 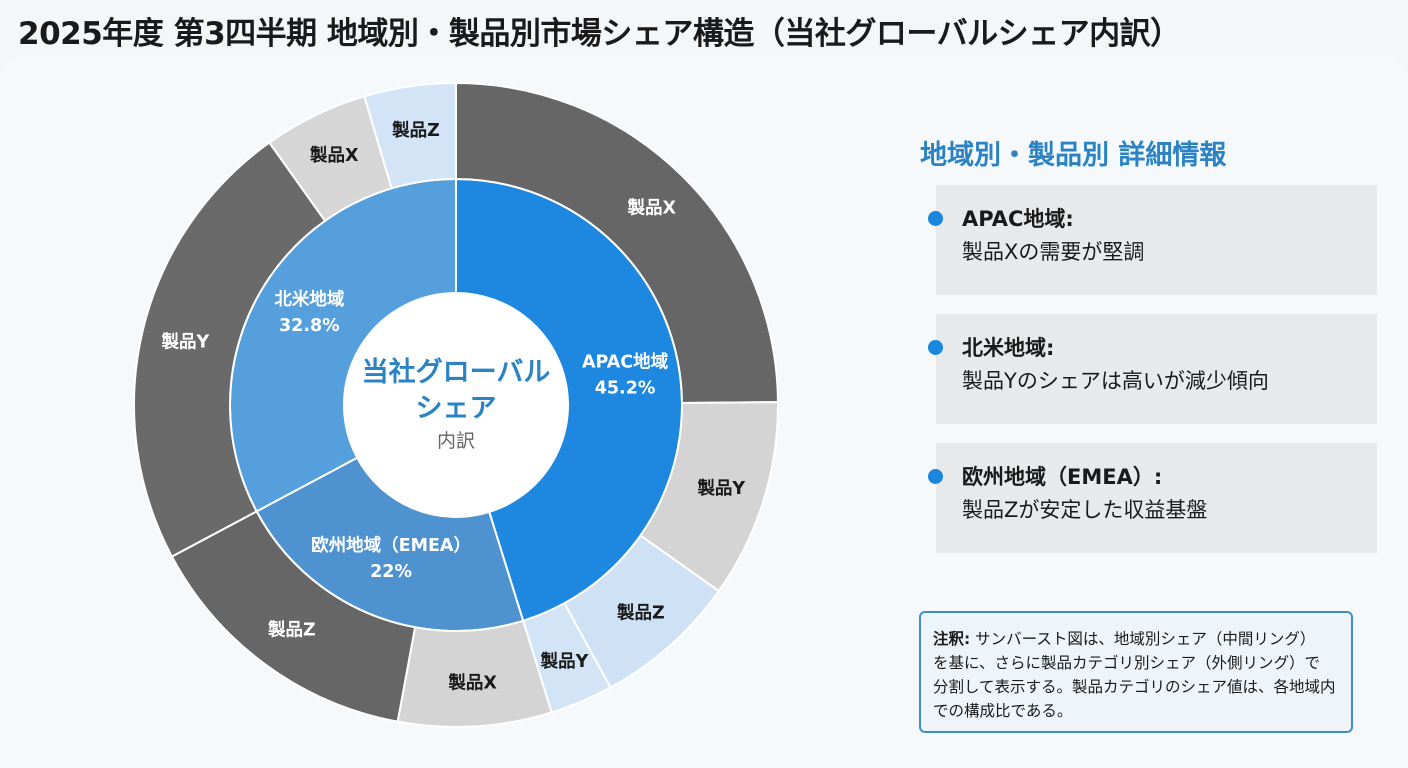 I want to click on center-title-line-1: 当社グローバル, so click(x=456, y=372).